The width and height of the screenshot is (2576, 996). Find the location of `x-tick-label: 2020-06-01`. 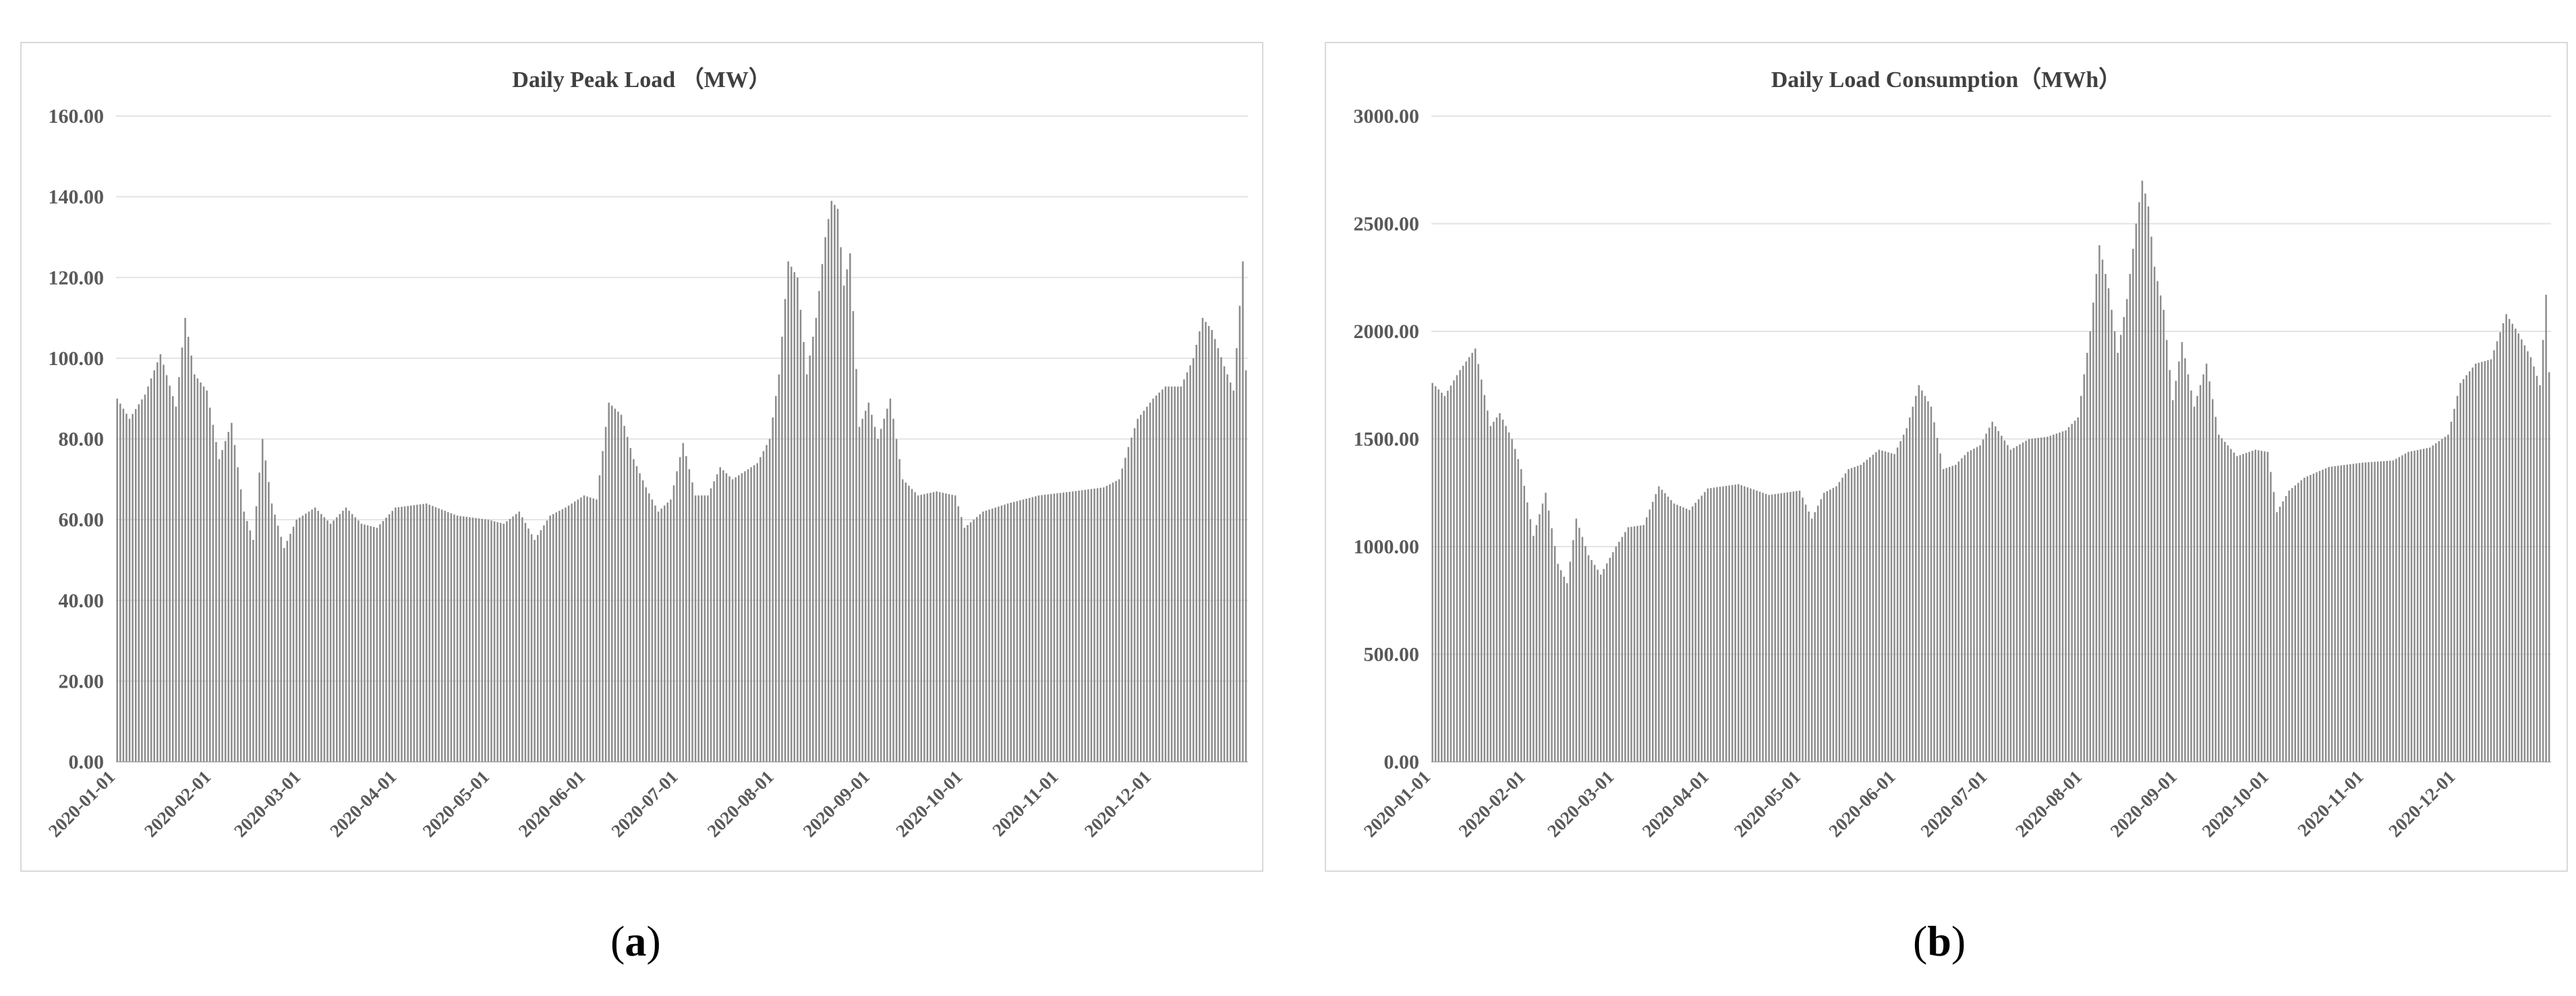

x-tick-label: 2020-06-01 is located at coordinates (1862, 804).